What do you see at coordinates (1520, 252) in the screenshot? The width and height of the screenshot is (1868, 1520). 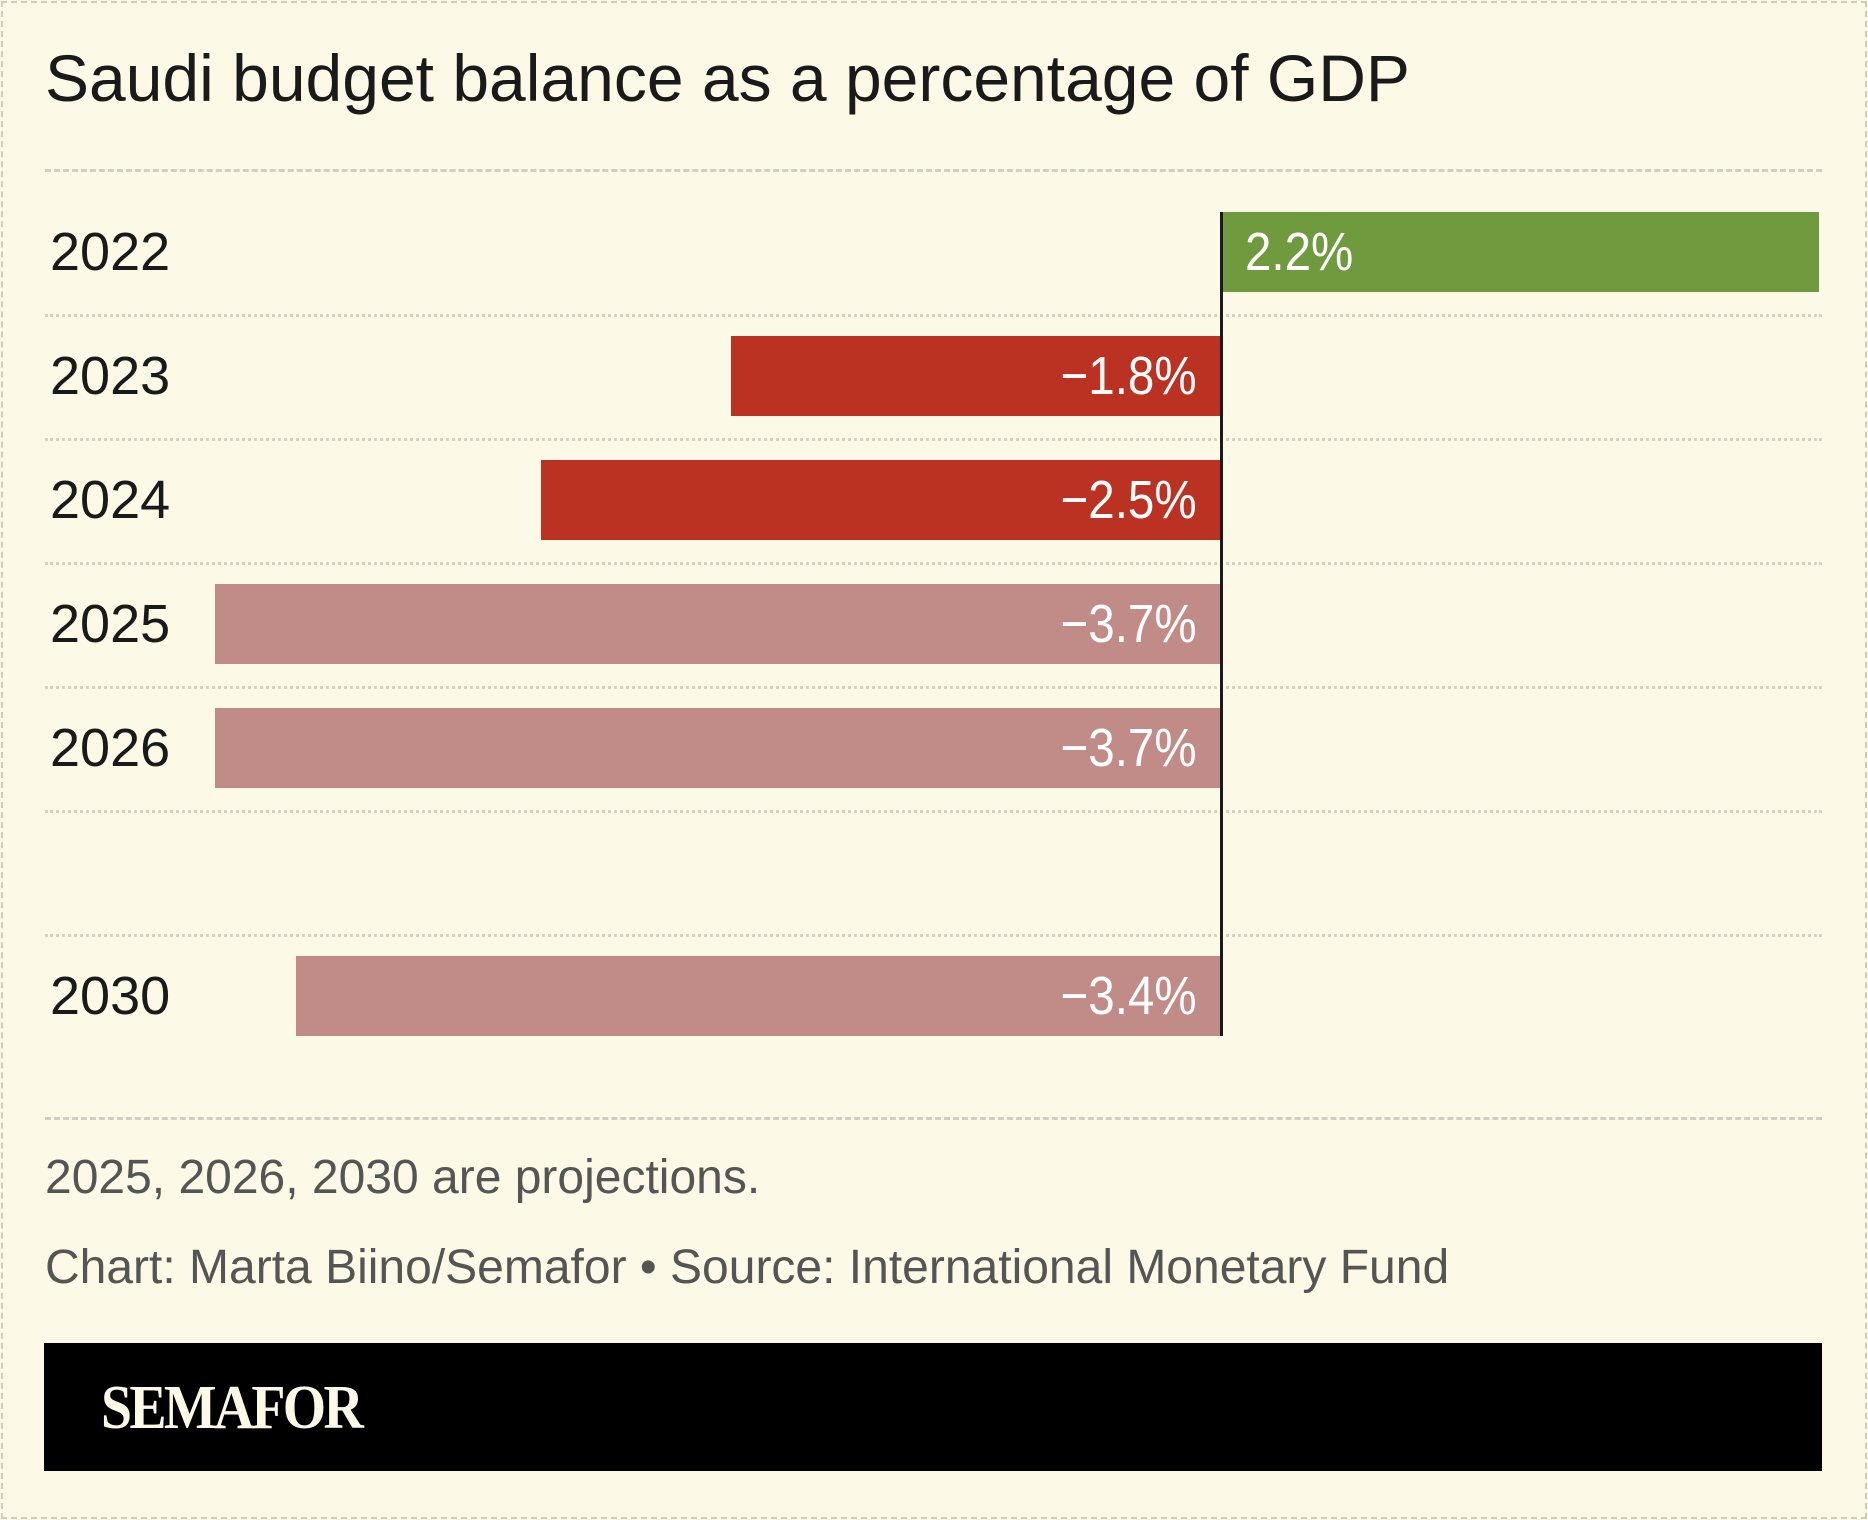 I see `bar-2022` at bounding box center [1520, 252].